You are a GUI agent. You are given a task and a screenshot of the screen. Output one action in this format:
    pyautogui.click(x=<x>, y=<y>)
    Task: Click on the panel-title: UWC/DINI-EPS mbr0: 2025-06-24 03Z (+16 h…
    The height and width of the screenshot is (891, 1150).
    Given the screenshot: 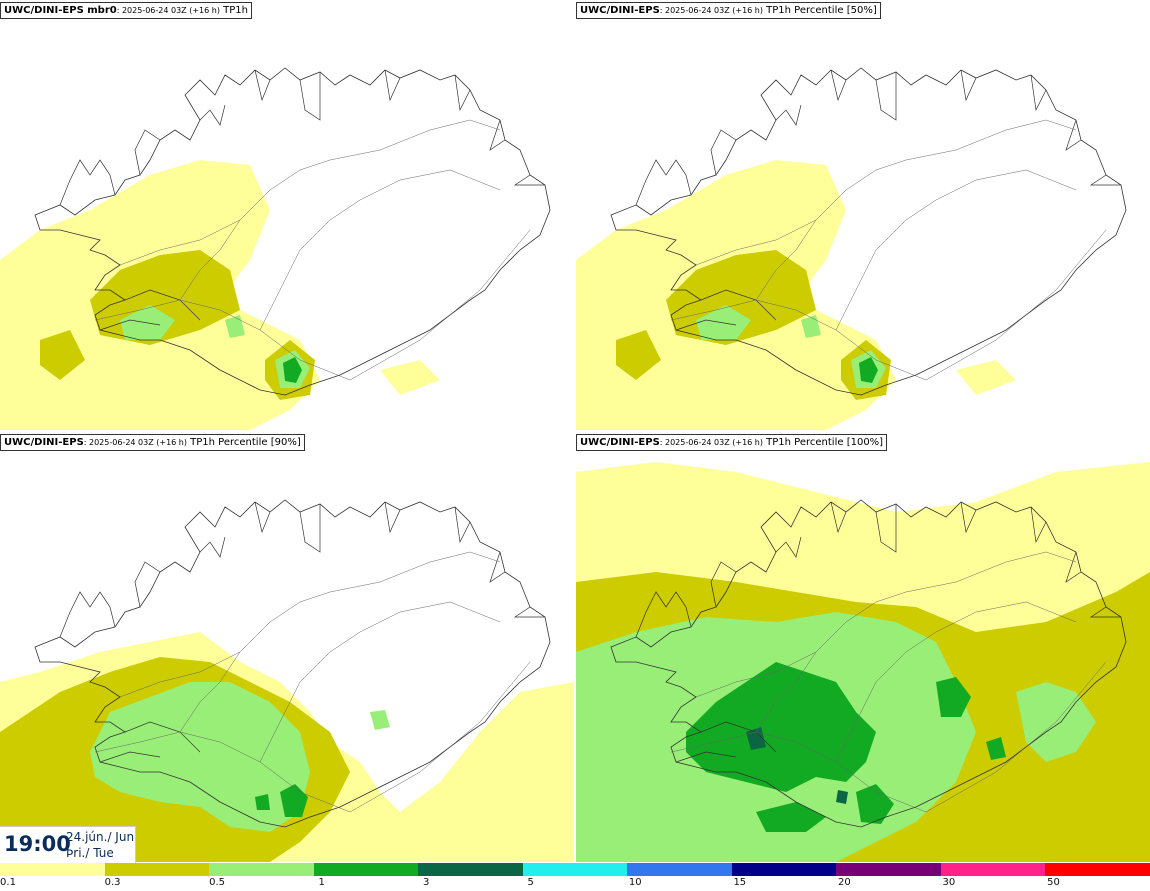 What is the action you would take?
    pyautogui.click(x=126, y=10)
    